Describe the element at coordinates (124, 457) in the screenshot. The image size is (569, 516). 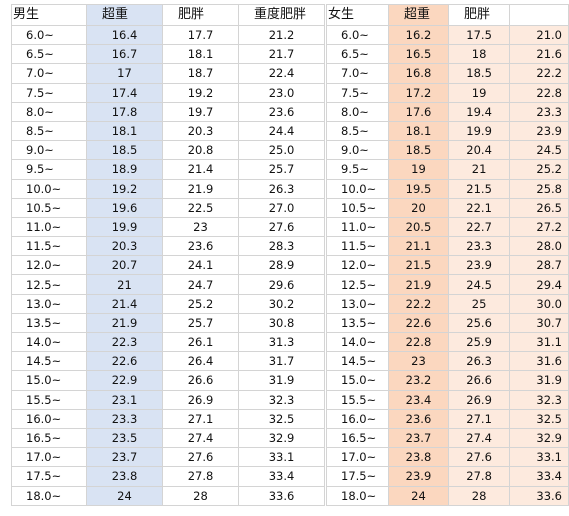
I see `value-cell: 23.7` at that location.